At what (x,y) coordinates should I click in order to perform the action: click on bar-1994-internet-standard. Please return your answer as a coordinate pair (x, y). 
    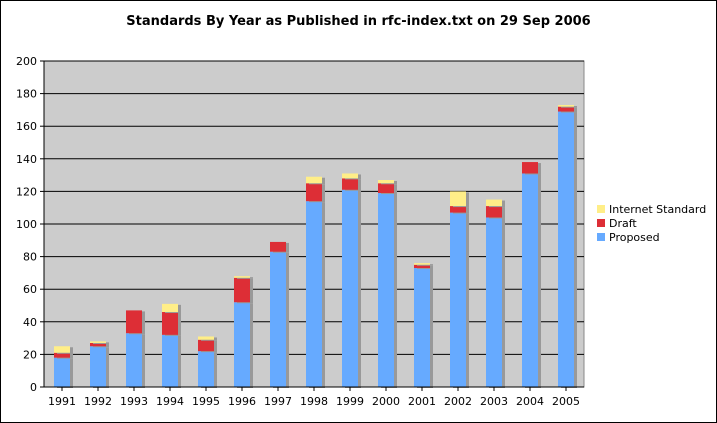
    Looking at the image, I should click on (170, 308).